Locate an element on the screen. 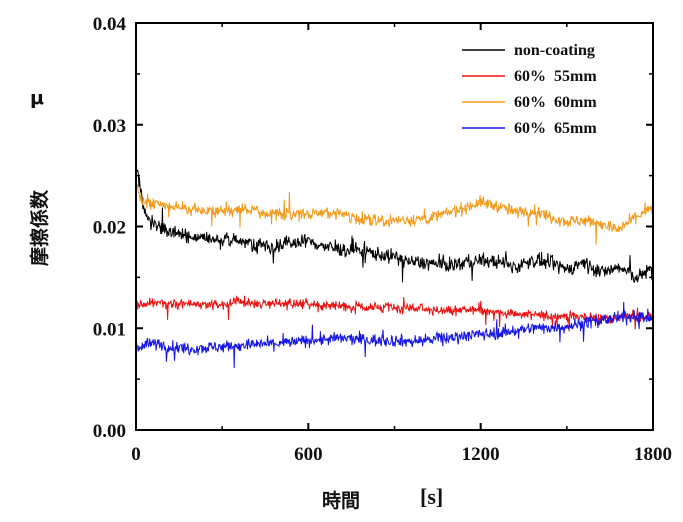  x-axis-unit: [s] is located at coordinates (431, 496).